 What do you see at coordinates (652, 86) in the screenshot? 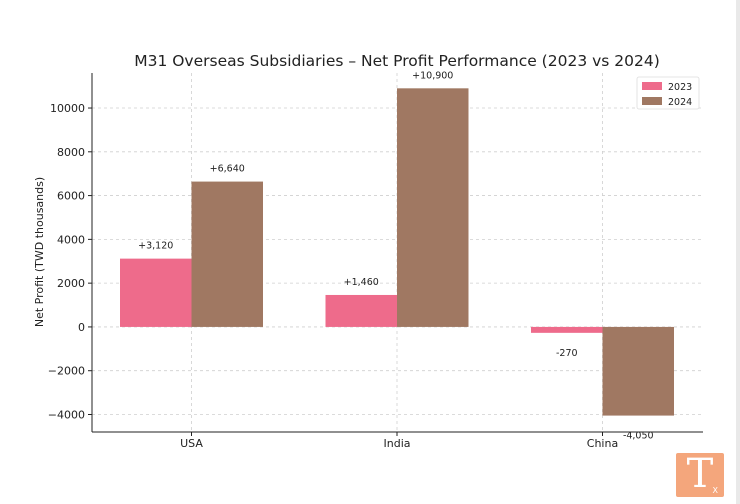
I see `legend-swatch-2023` at bounding box center [652, 86].